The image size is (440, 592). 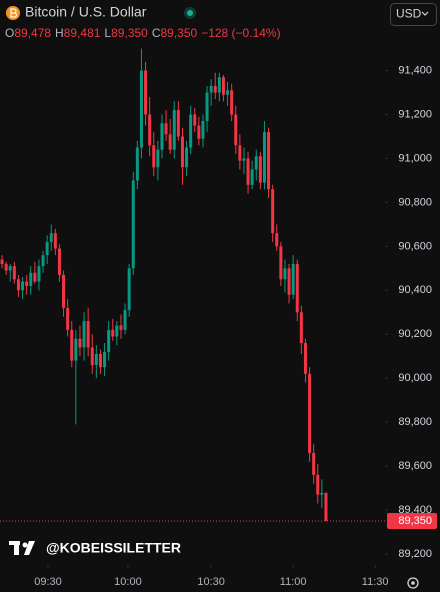 I want to click on tv-logo, so click(x=22, y=548).